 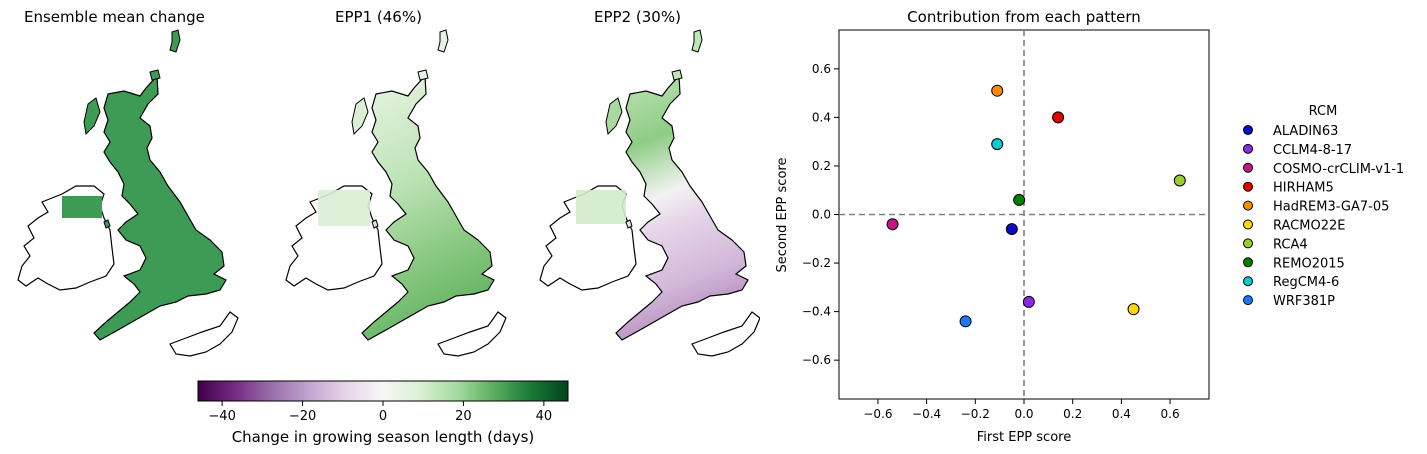 I want to click on map-title-epp1: EPP1 (46%), so click(x=378, y=17).